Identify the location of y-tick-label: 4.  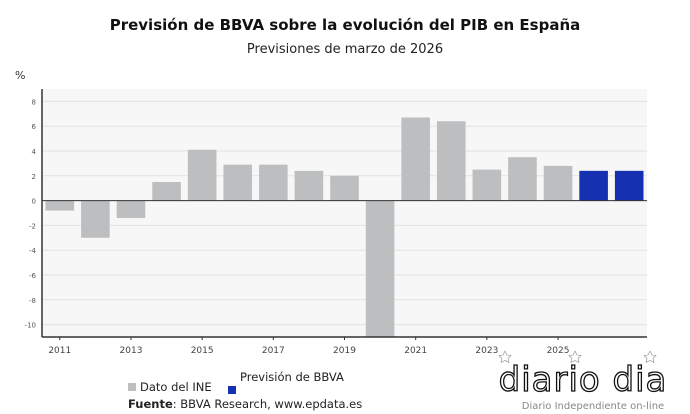
(34, 152).